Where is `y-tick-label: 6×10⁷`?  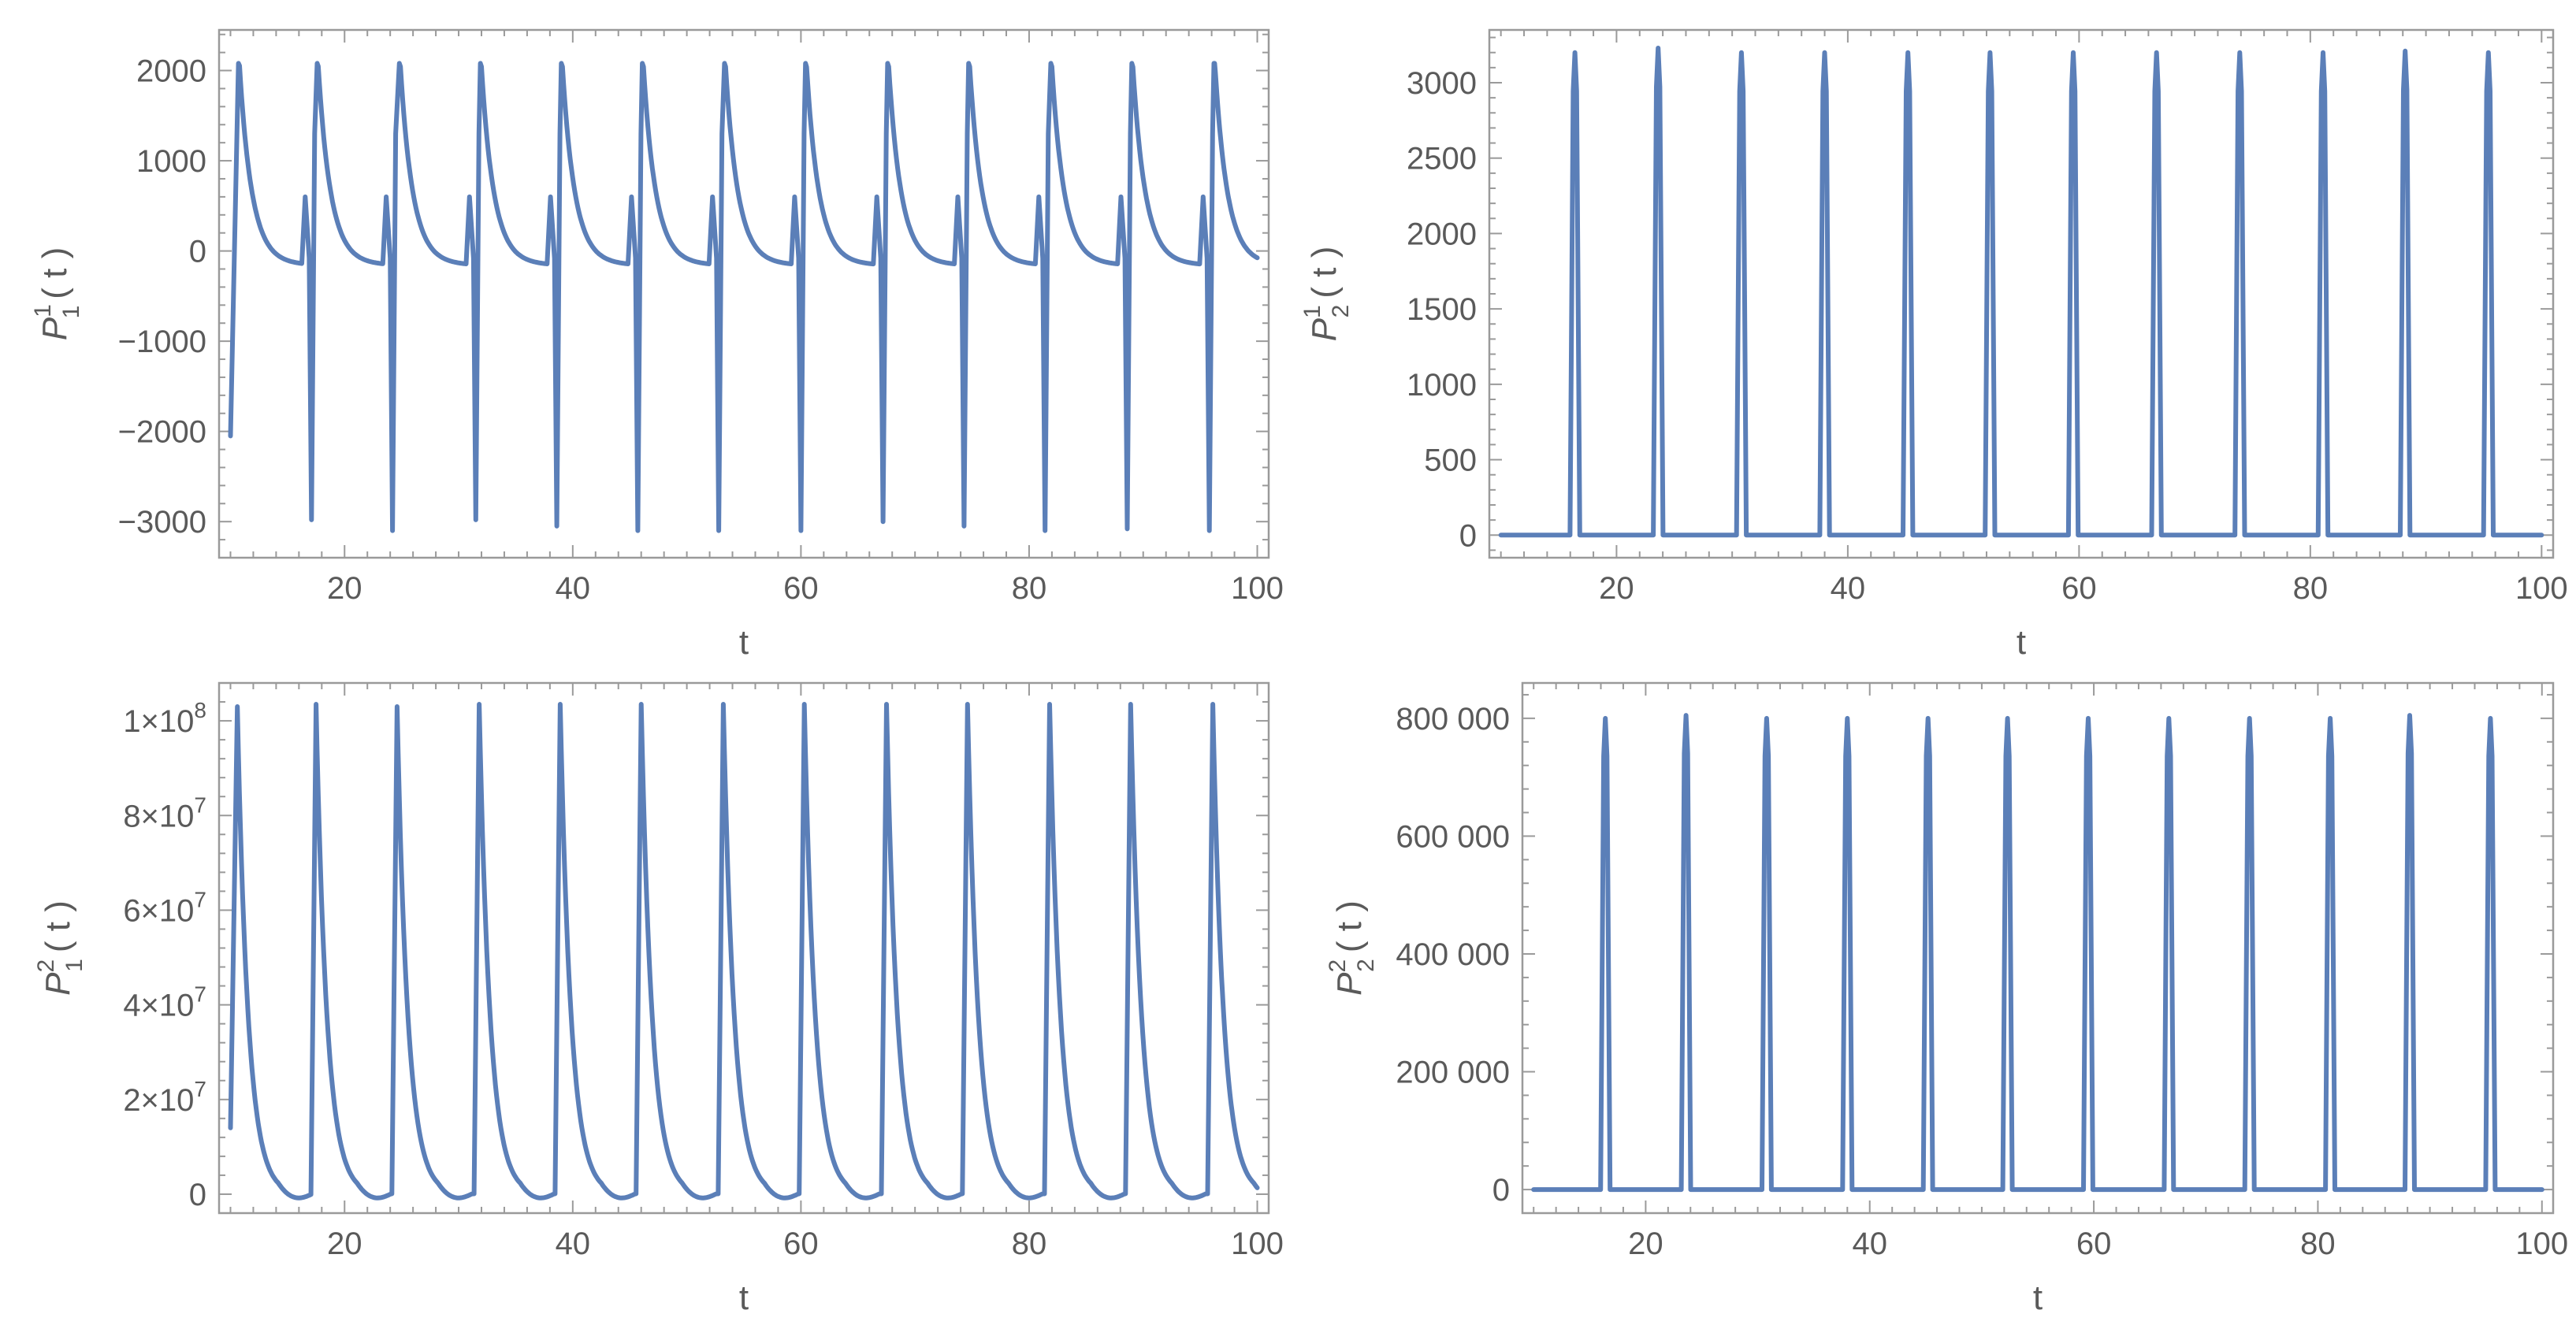
y-tick-label: 6×10⁷ is located at coordinates (164, 908).